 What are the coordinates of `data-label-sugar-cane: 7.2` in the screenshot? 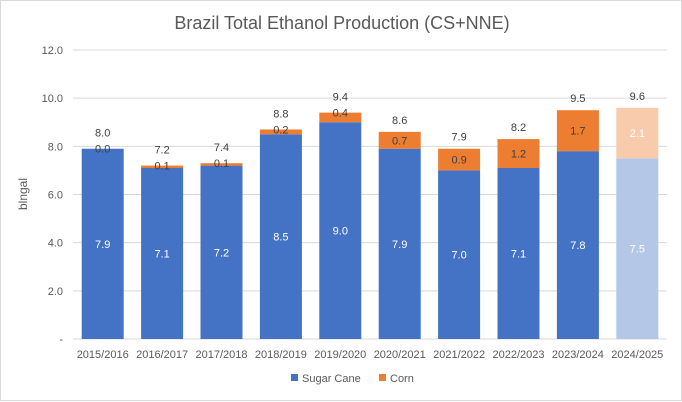 It's located at (221, 253).